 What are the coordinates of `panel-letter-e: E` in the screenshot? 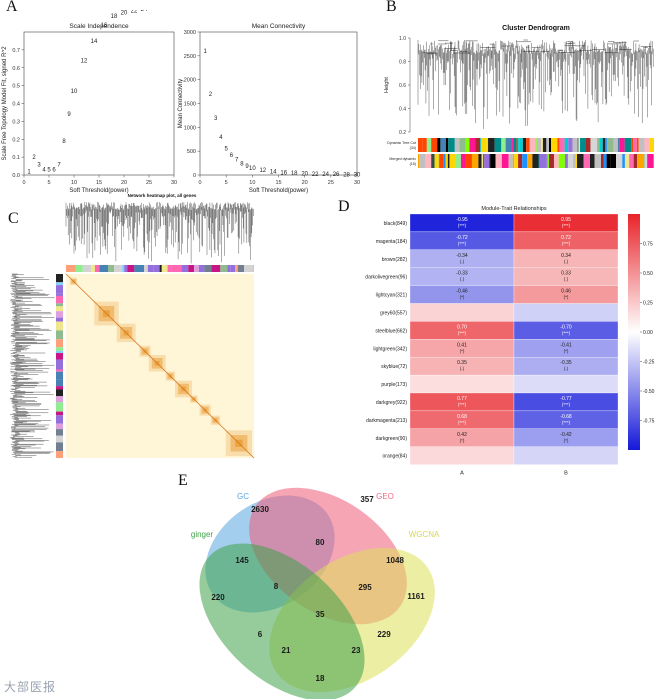 It's located at (183, 480).